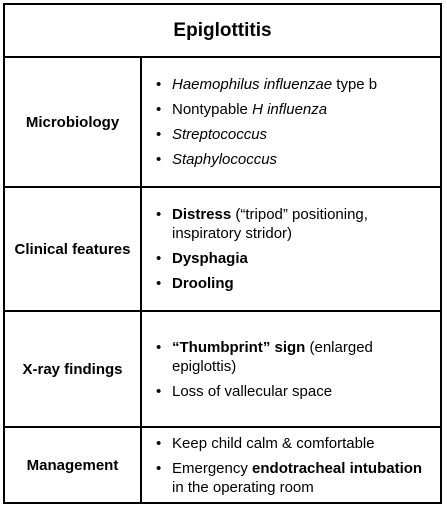  What do you see at coordinates (293, 258) in the screenshot?
I see `list-item: Dysphagia` at bounding box center [293, 258].